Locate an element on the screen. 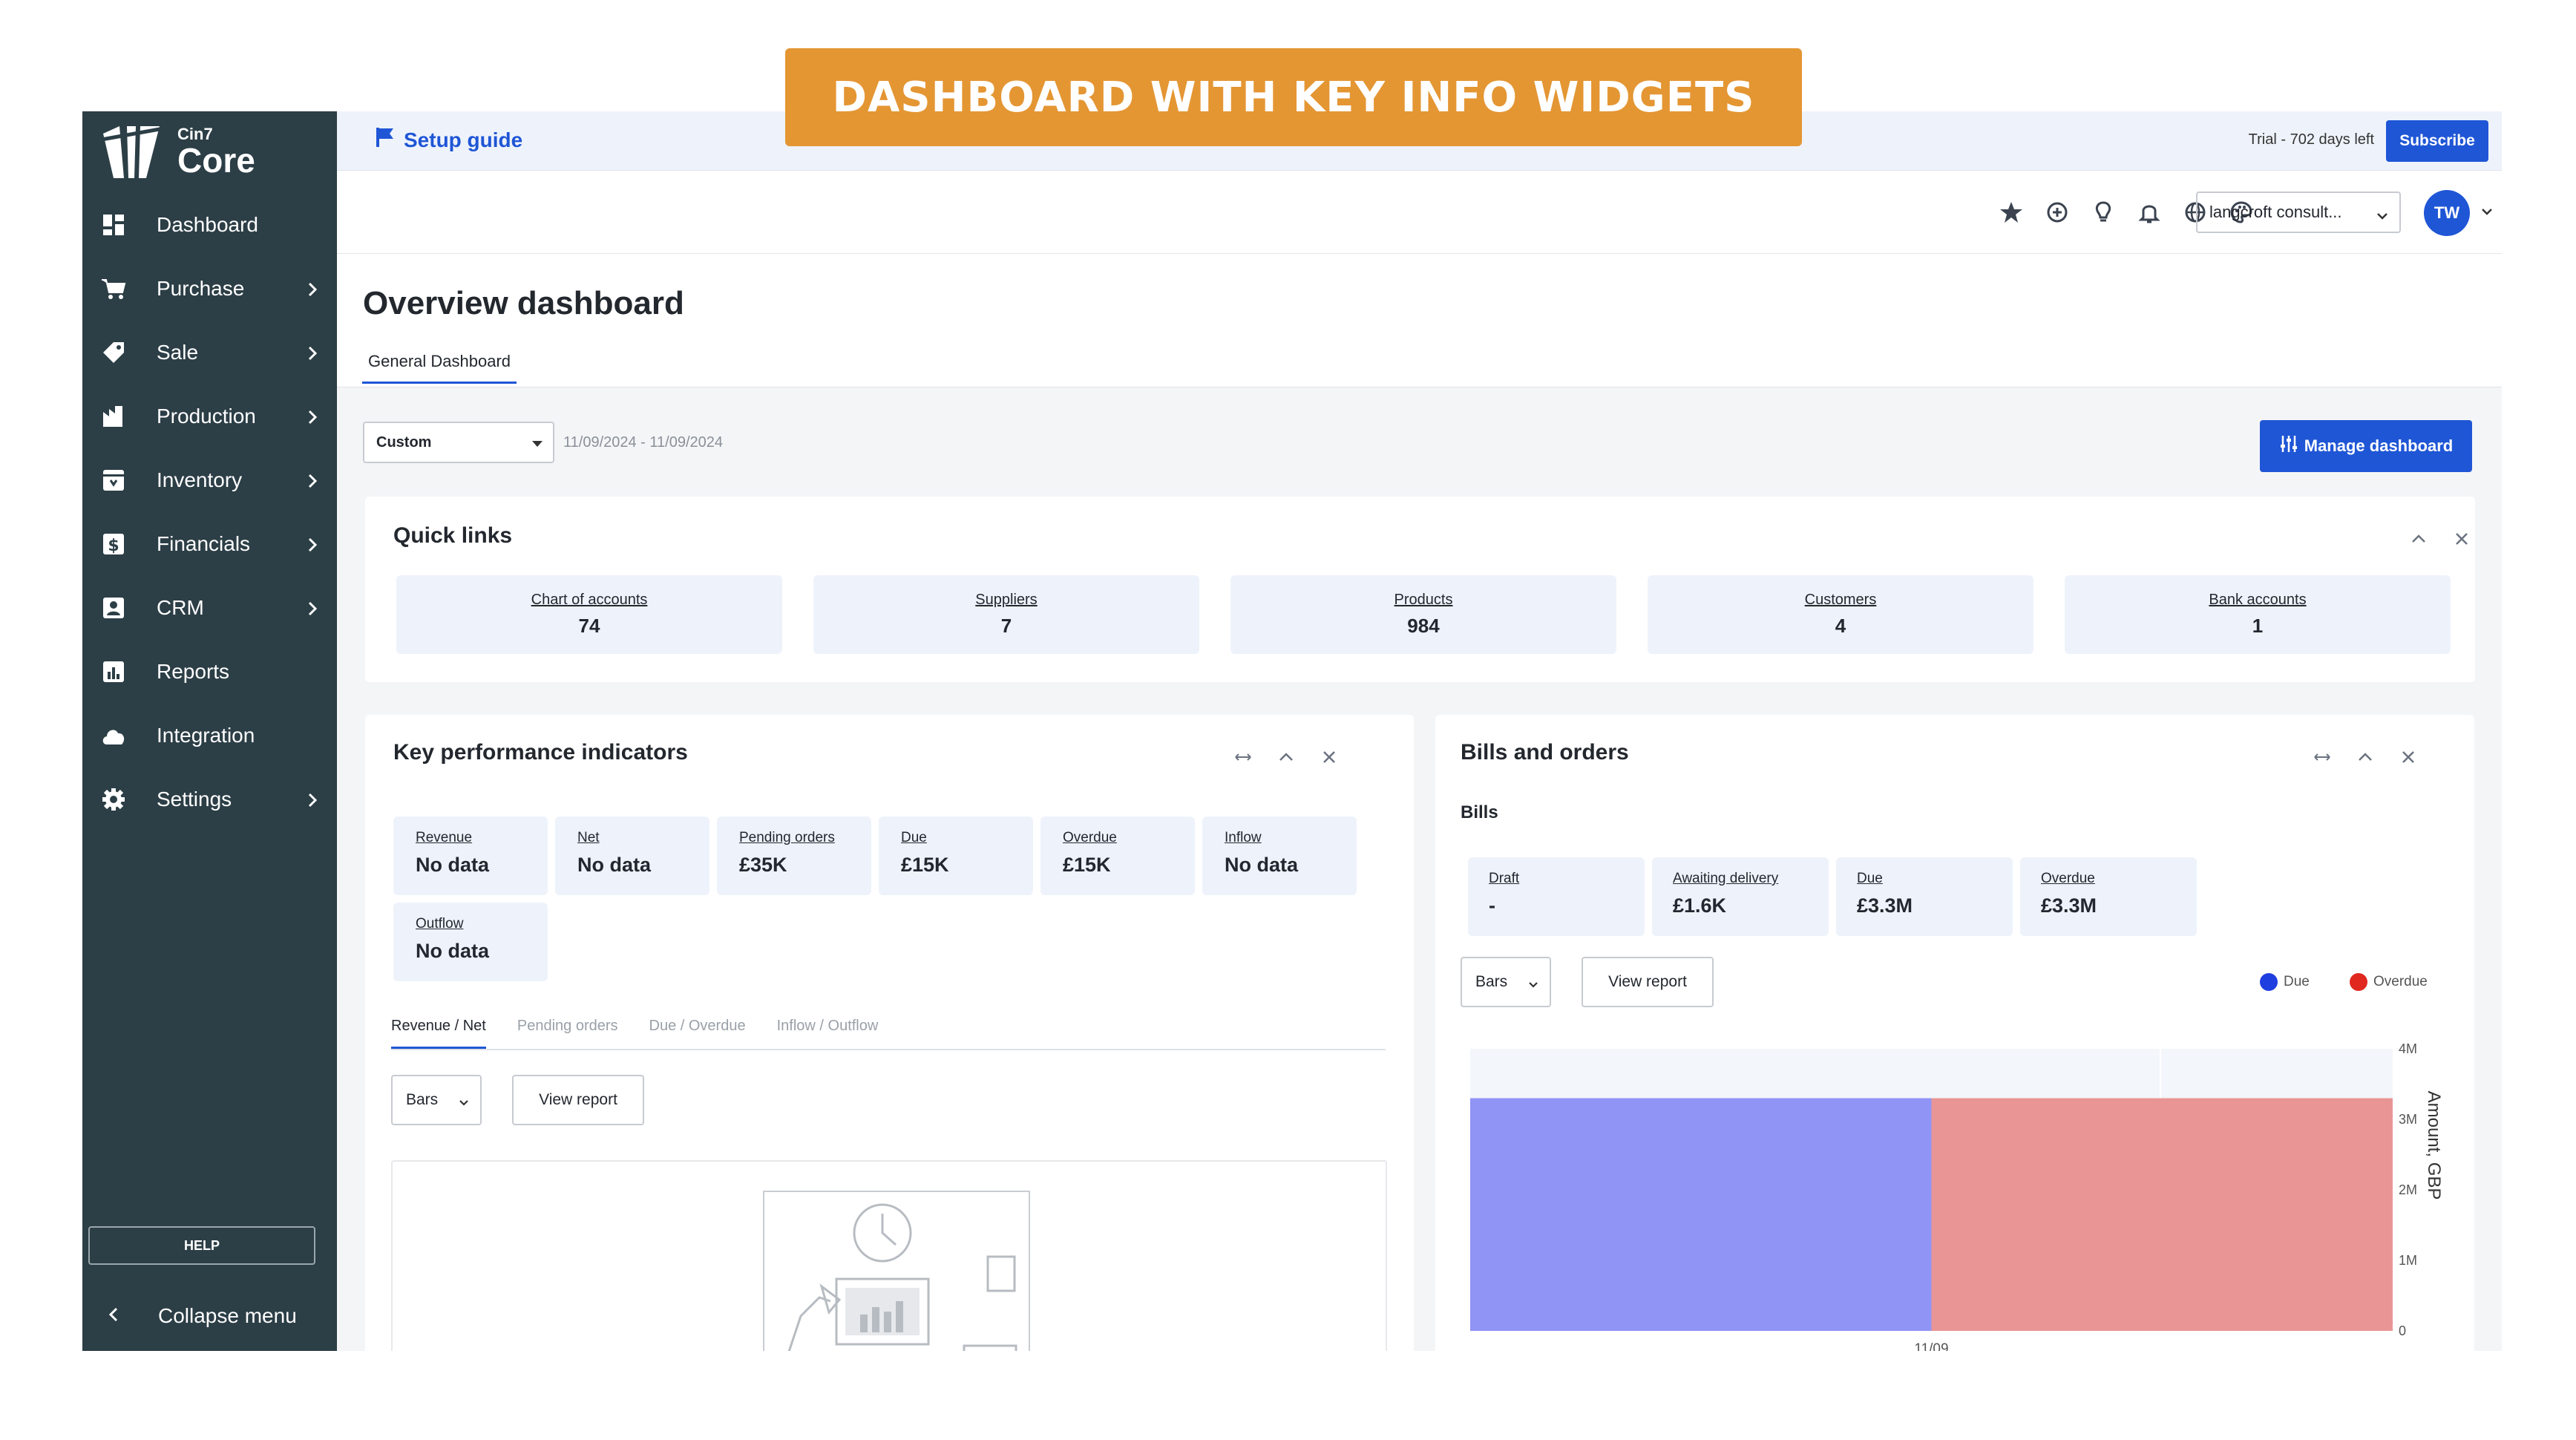  tab-revenue-net: Revenue / Net is located at coordinates (438, 1033).